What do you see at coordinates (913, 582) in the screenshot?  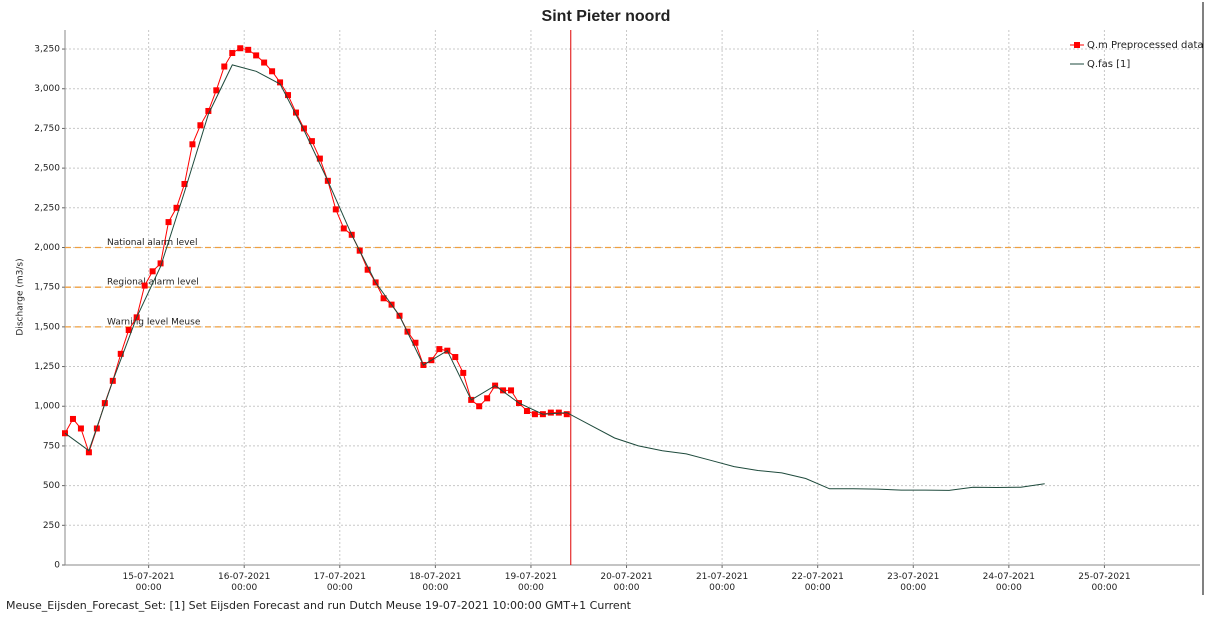 I see `x-tick-label: 23-07-2021 00:00` at bounding box center [913, 582].